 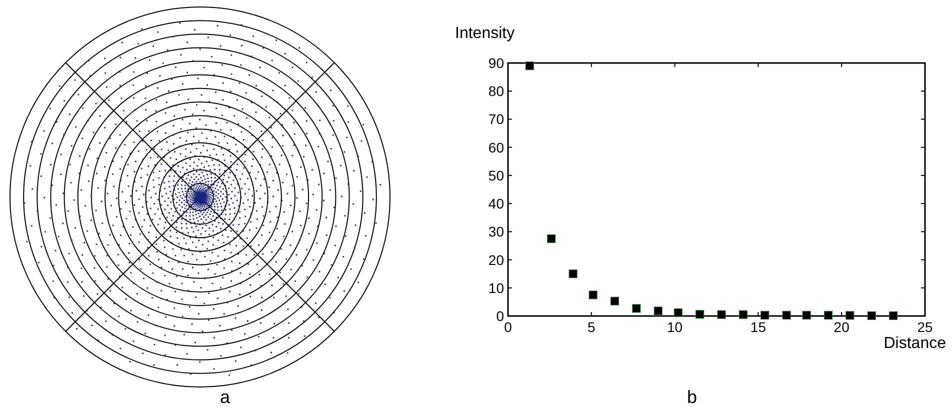 I want to click on x-tick-label: 20, so click(x=842, y=327).